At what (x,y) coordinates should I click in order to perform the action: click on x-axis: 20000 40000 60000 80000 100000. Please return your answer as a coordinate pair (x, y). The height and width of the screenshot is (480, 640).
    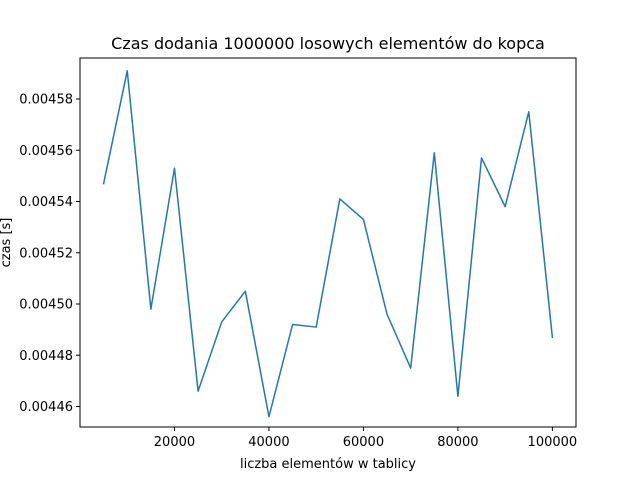
    Looking at the image, I should click on (365, 438).